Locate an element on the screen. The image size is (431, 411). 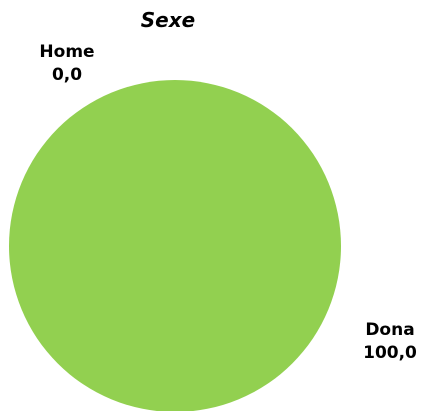
slice-label-home-value: 0,0 is located at coordinates (67, 75).